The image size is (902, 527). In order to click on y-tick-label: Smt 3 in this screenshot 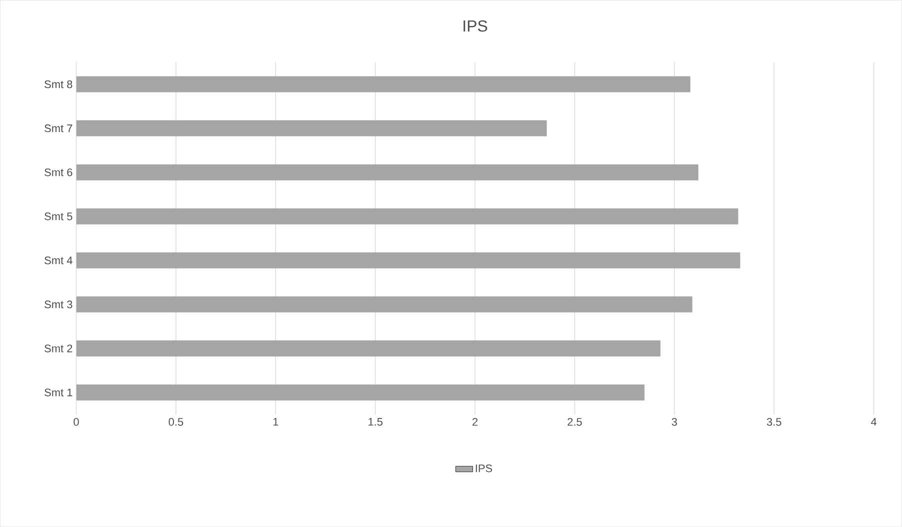, I will do `click(58, 304)`.